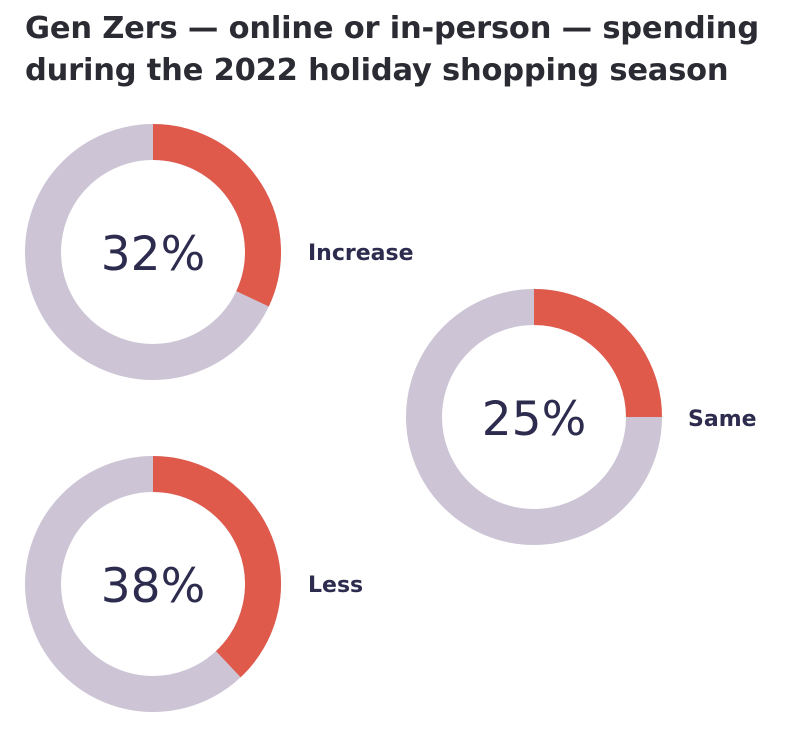 The image size is (800, 742). Describe the element at coordinates (153, 254) in the screenshot. I see `value-label-increase: 32%` at that location.